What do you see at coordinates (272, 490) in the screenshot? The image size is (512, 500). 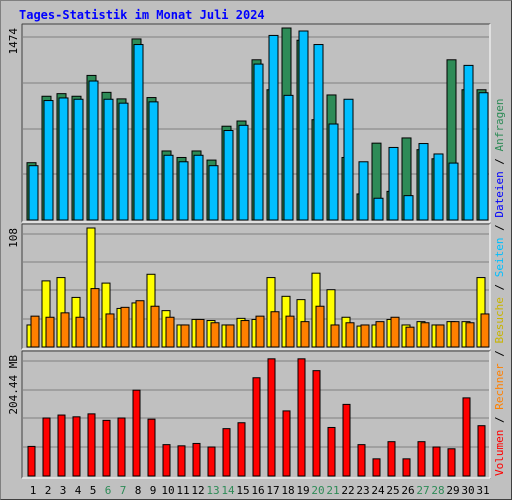 I see `x-tick-label: 17` at bounding box center [272, 490].